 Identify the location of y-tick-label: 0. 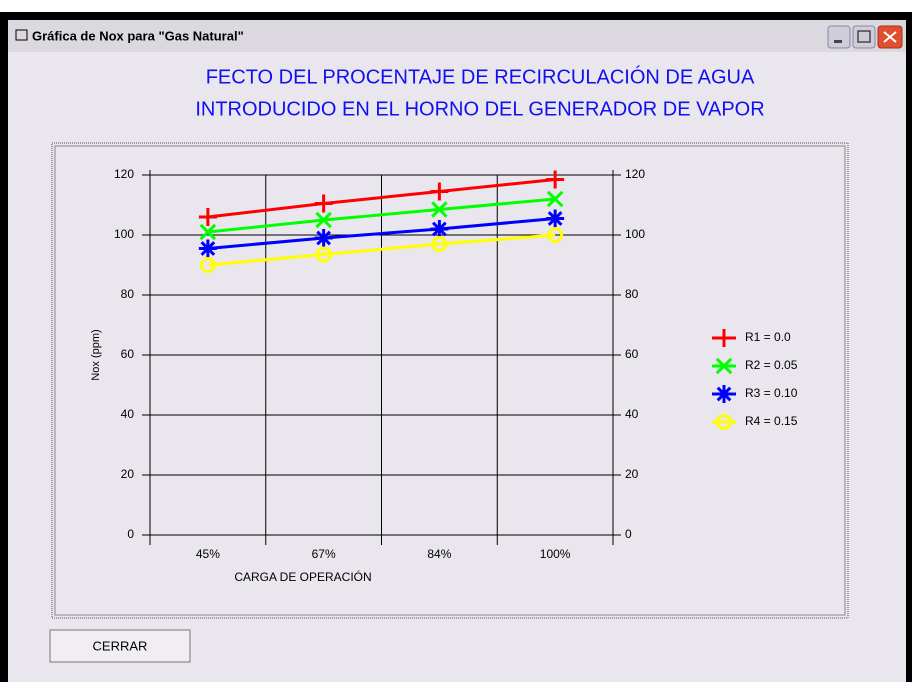
(130, 534).